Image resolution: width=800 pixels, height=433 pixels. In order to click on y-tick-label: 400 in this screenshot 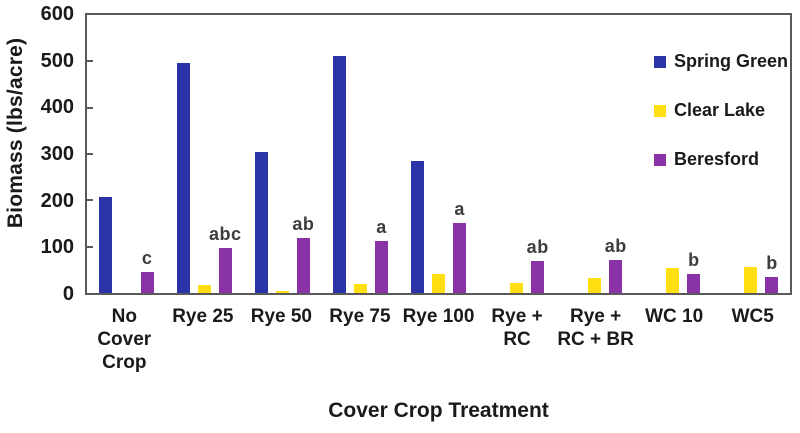, I will do `click(57, 107)`.